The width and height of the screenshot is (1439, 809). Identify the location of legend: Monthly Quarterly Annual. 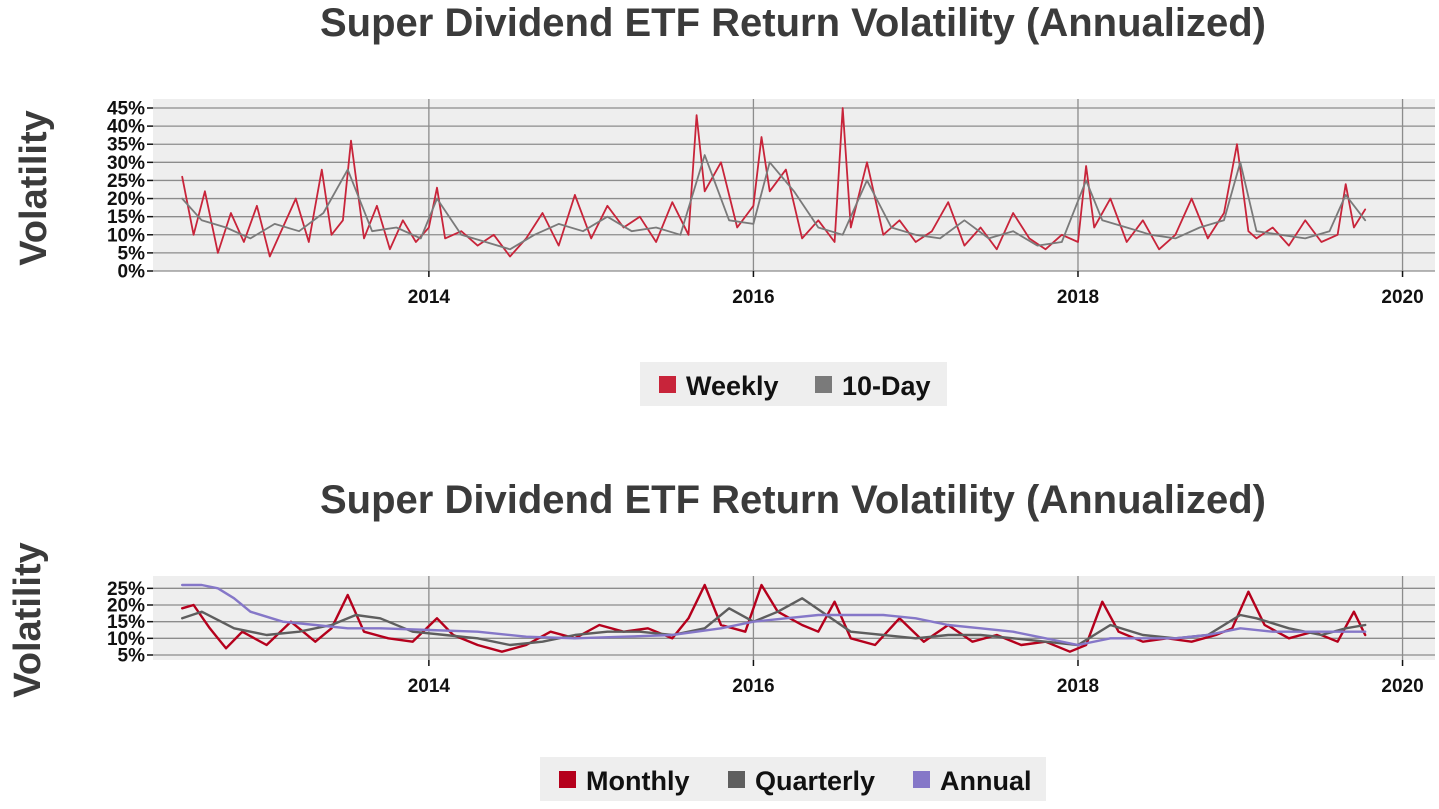
(793, 779).